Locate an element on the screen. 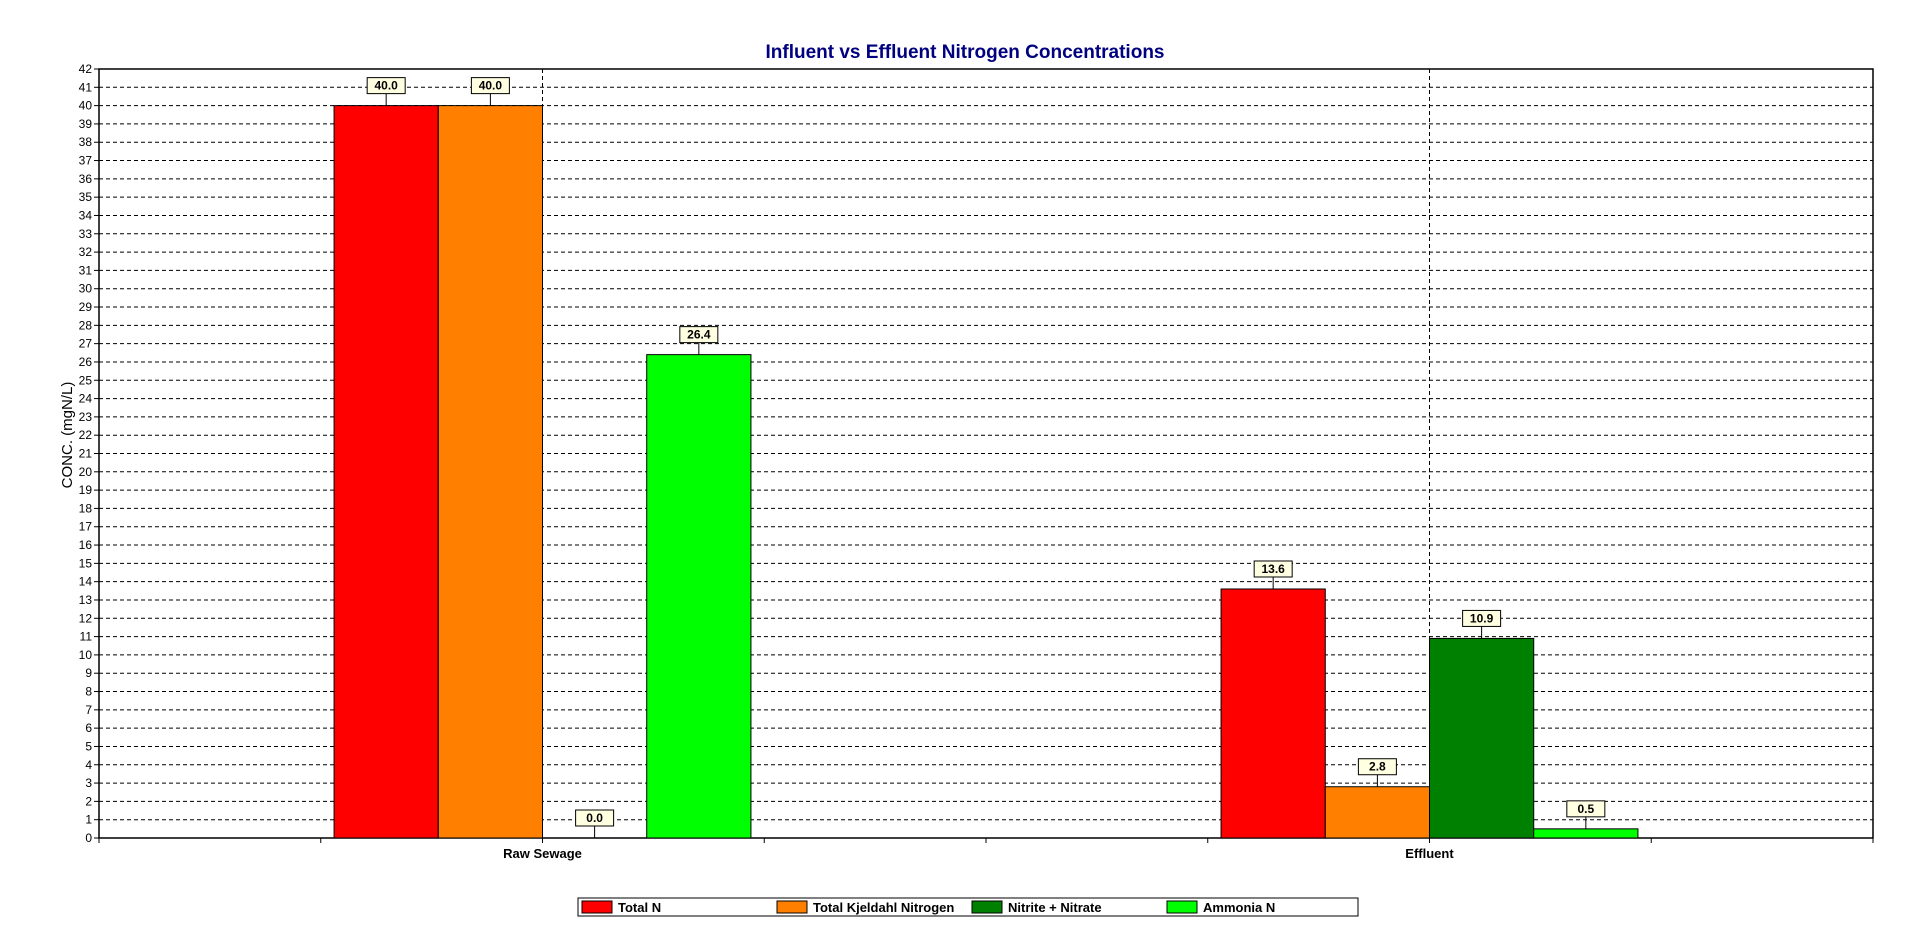 The height and width of the screenshot is (944, 1911). y-tick-label: 11 is located at coordinates (86, 637).